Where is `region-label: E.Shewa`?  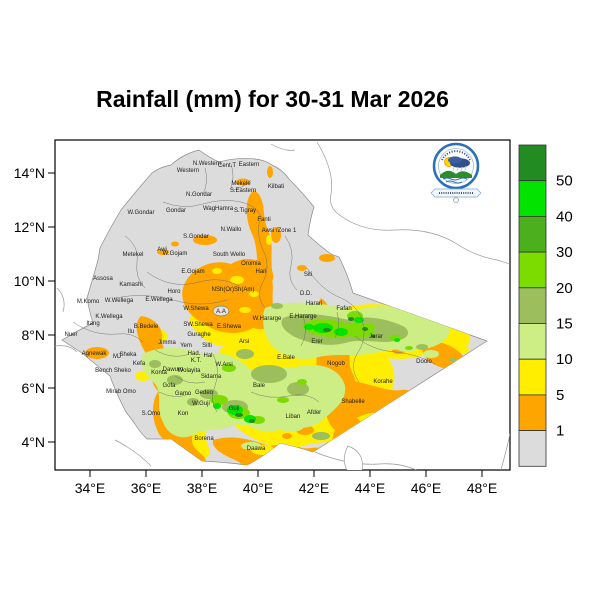 region-label: E.Shewa is located at coordinates (229, 327).